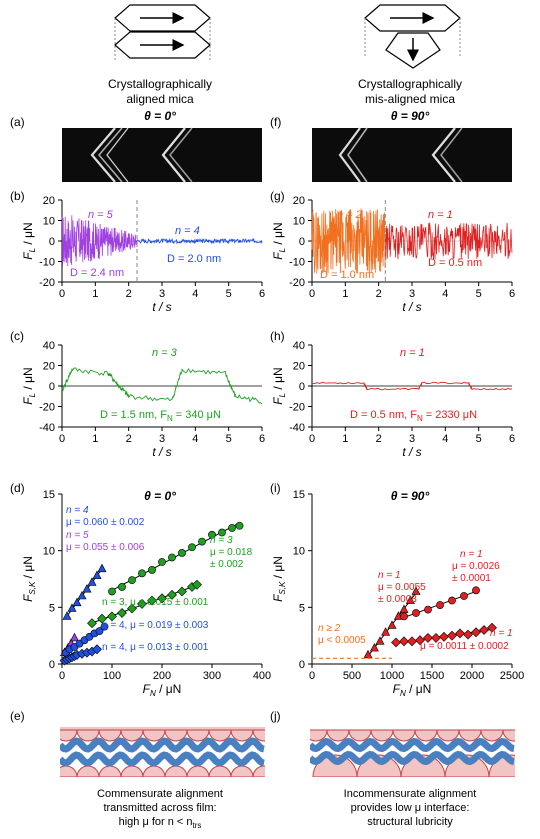 Image resolution: width=540 pixels, height=839 pixels. What do you see at coordinates (279, 240) in the screenshot?
I see `y-axis-label: FL / μN` at bounding box center [279, 240].